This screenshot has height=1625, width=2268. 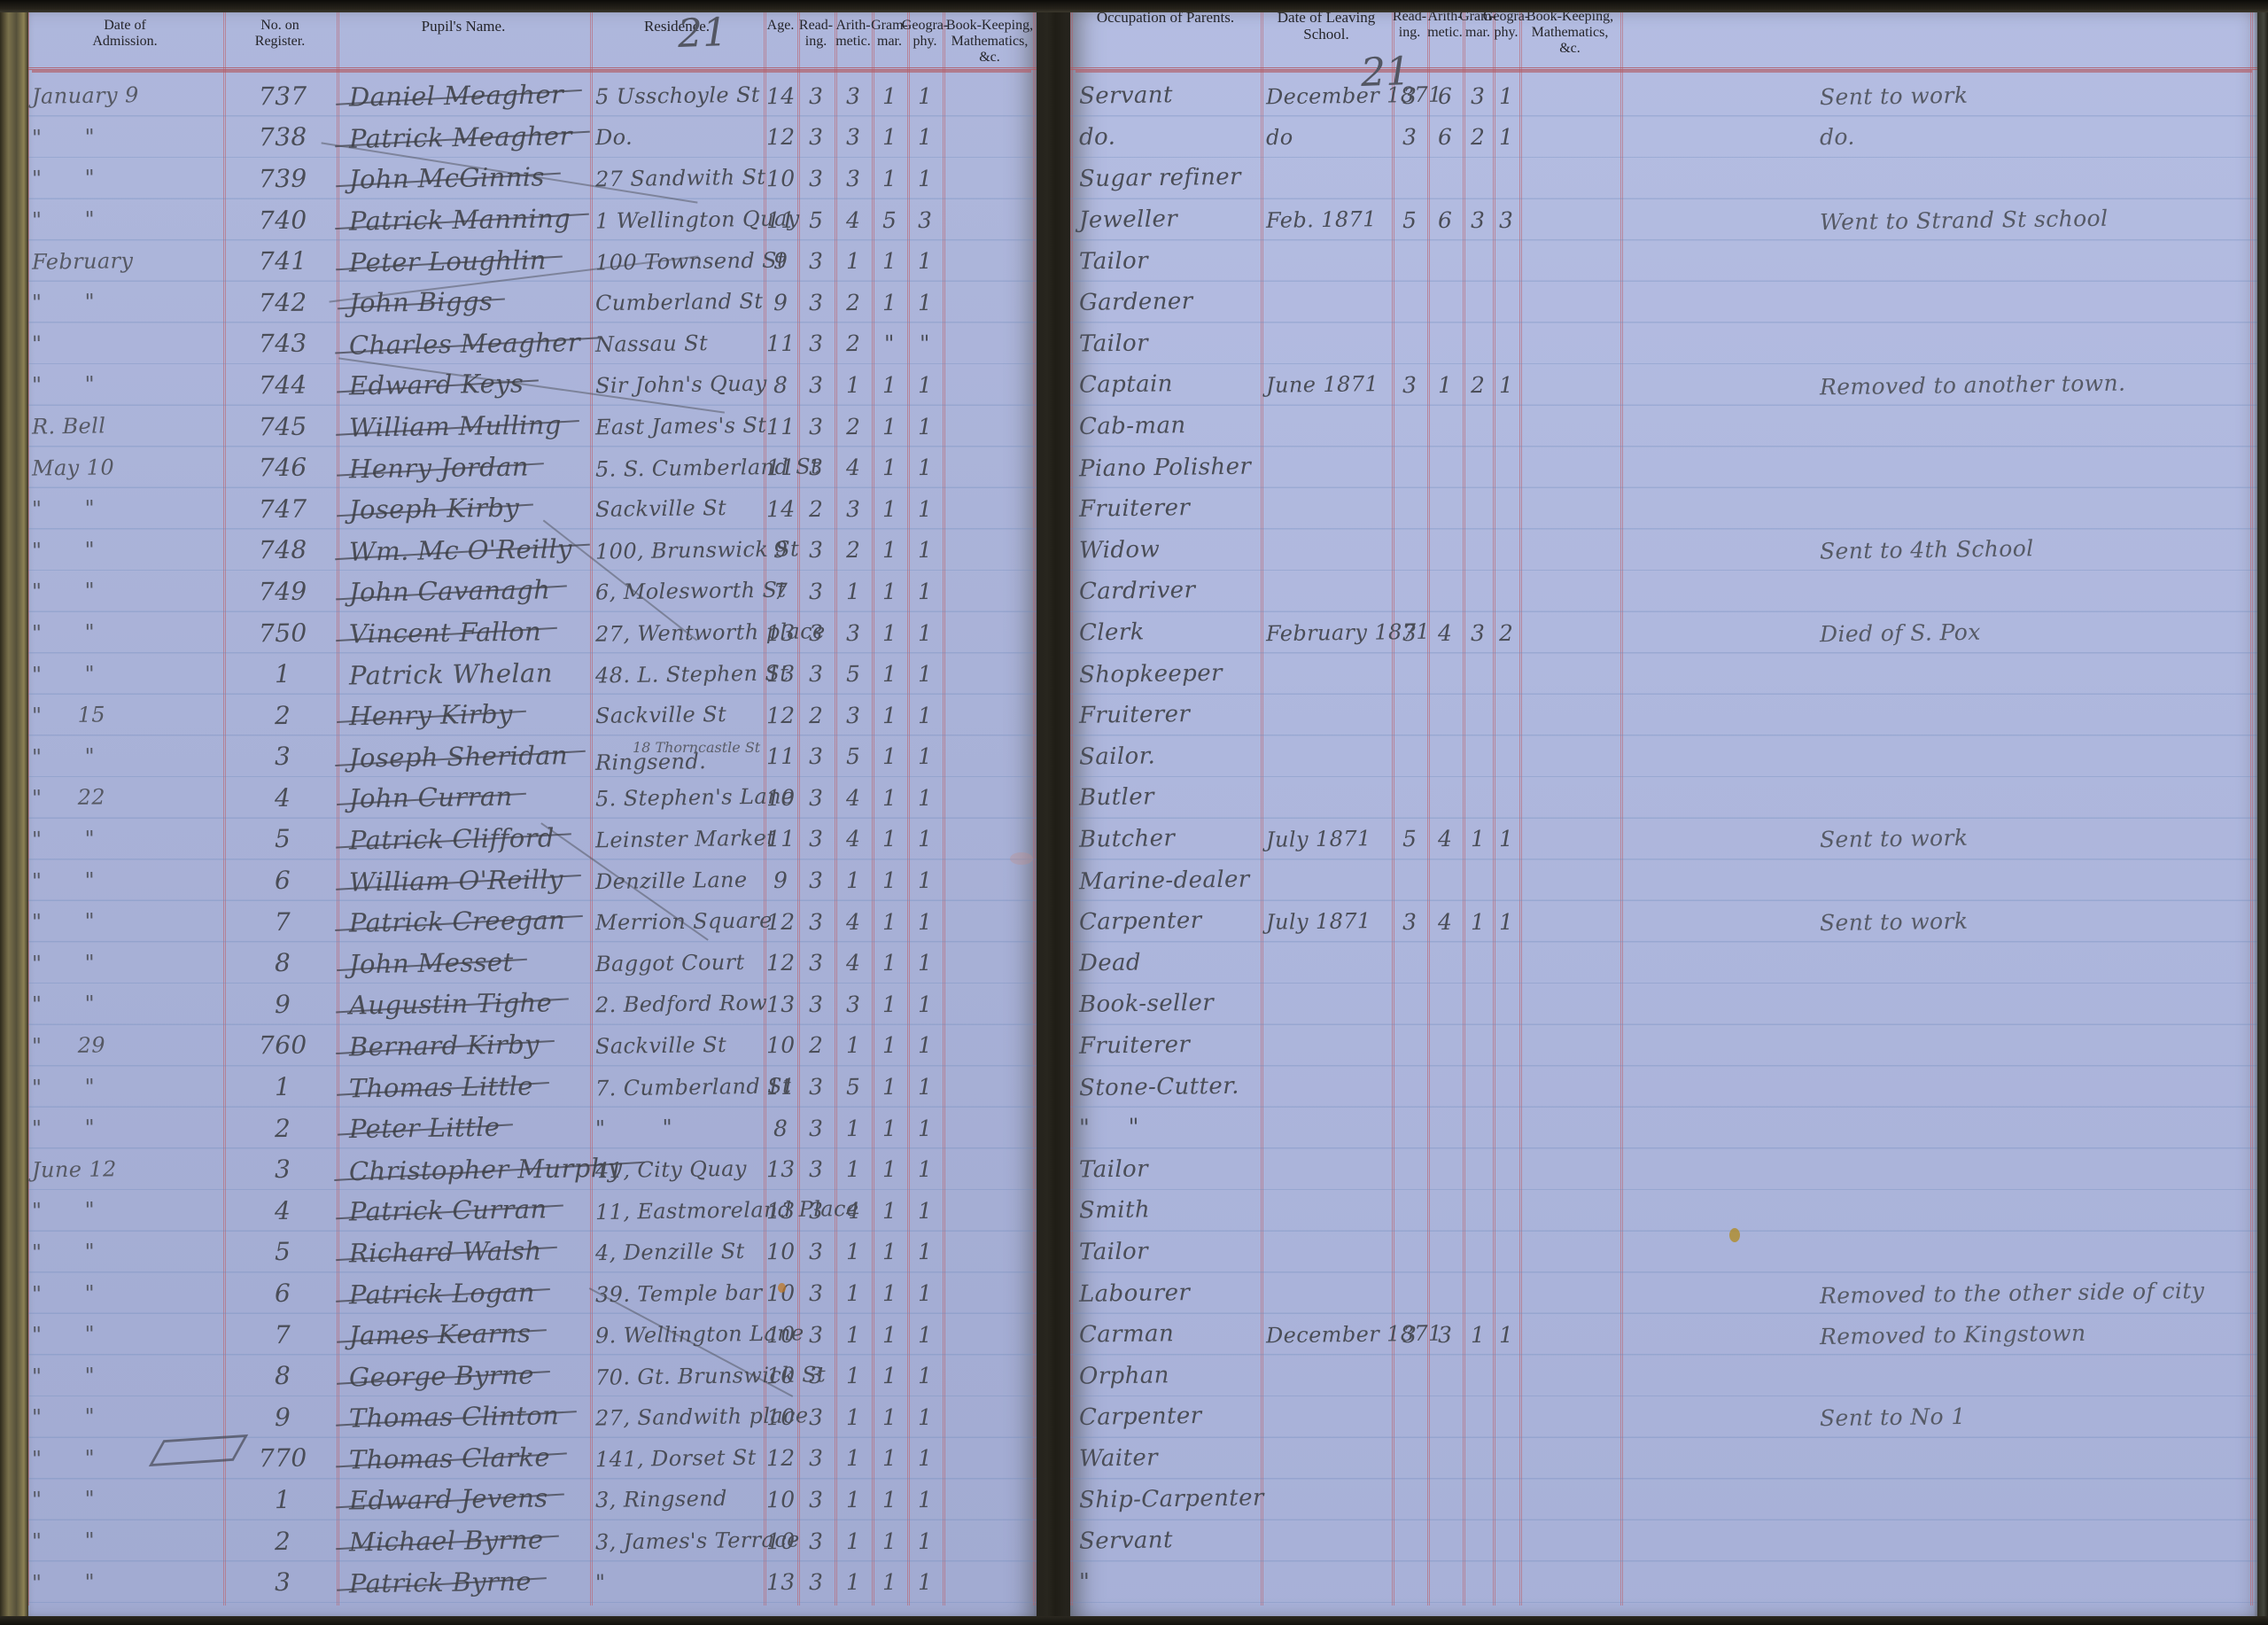 I want to click on register-row: Butler, so click(x=1663, y=798).